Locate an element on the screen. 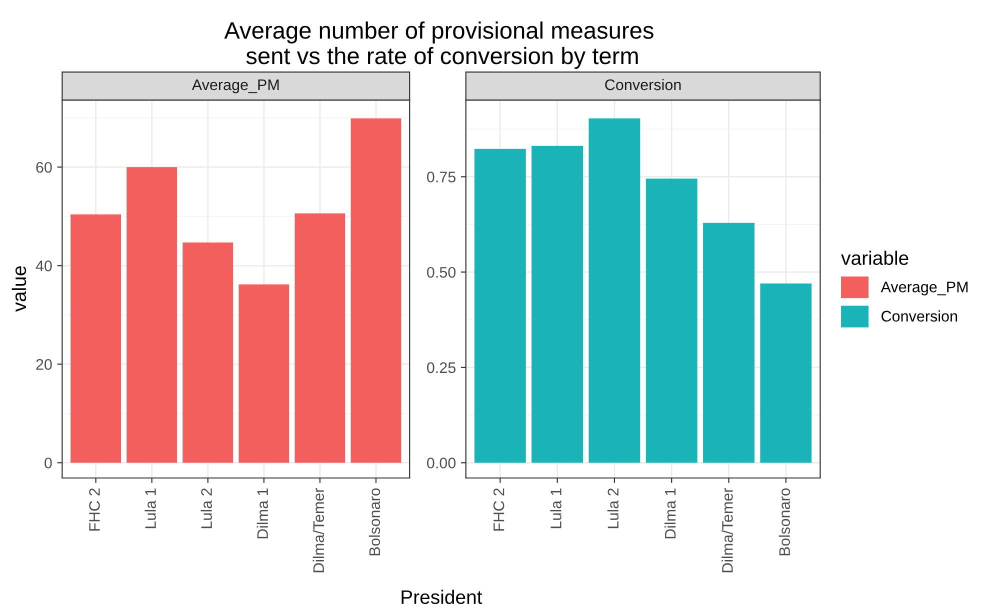 Image resolution: width=987 pixels, height=614 pixels. y-tick-label: 40 is located at coordinates (44, 266).